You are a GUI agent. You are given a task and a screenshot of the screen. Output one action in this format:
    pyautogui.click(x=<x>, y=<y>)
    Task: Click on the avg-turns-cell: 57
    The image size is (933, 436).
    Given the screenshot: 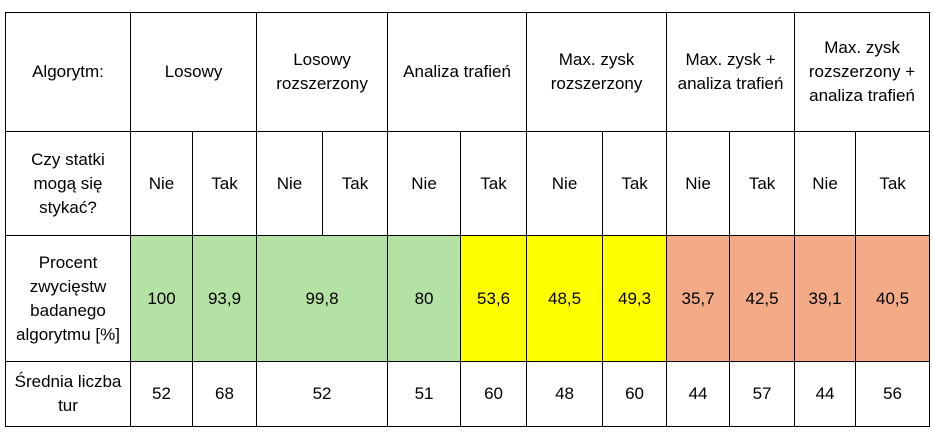 What is the action you would take?
    pyautogui.click(x=762, y=394)
    